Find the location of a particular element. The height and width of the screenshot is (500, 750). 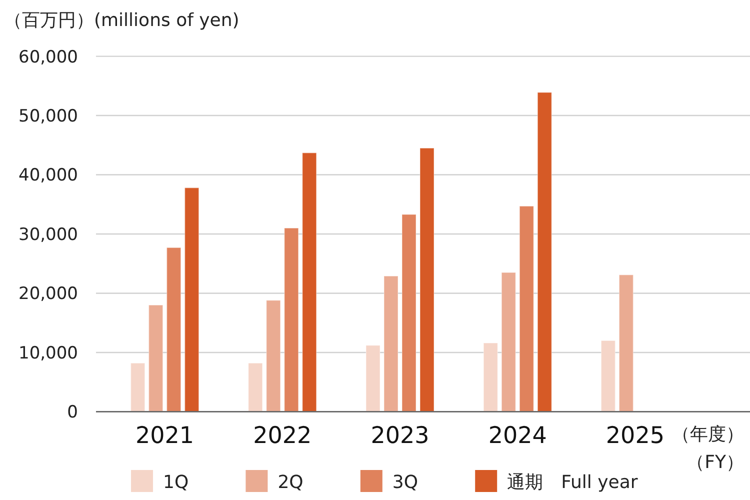

y-tick-label: 40,000 is located at coordinates (48, 176).